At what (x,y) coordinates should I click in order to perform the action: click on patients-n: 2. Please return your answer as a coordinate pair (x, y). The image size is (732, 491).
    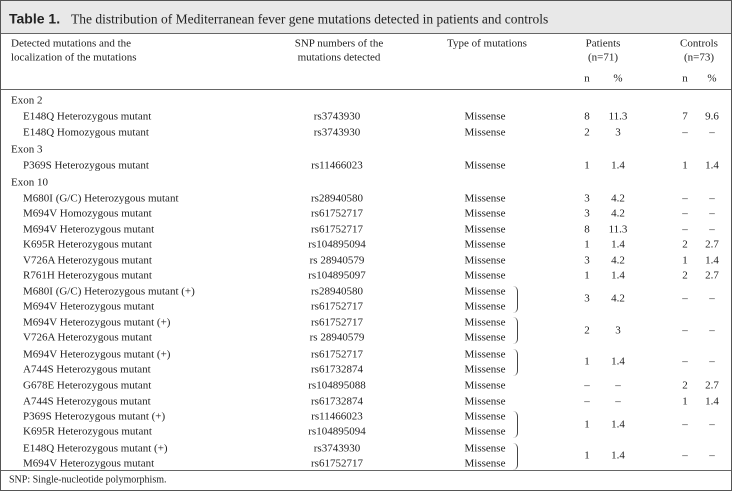
    Looking at the image, I should click on (587, 330).